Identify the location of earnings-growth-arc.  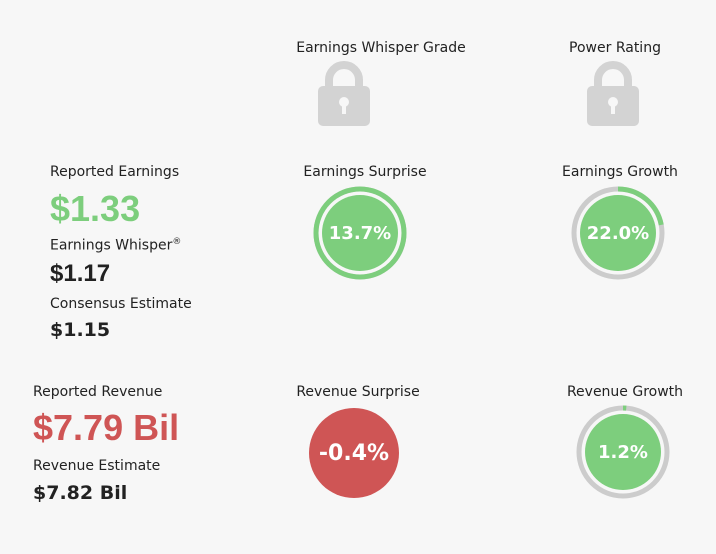
(618, 233).